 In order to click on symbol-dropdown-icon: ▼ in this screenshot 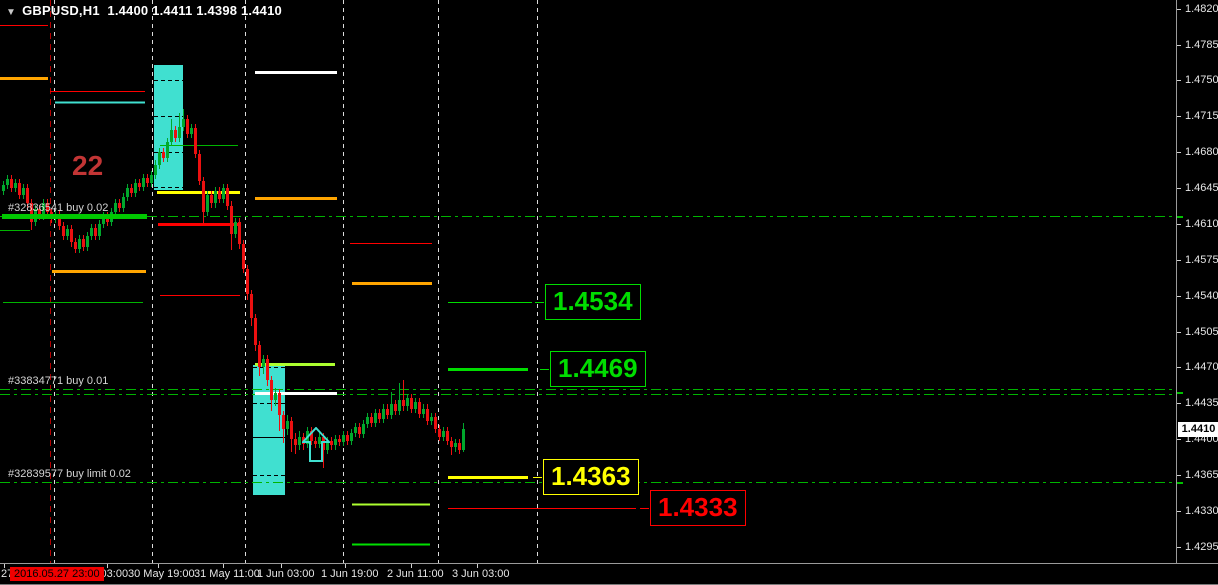, I will do `click(11, 12)`.